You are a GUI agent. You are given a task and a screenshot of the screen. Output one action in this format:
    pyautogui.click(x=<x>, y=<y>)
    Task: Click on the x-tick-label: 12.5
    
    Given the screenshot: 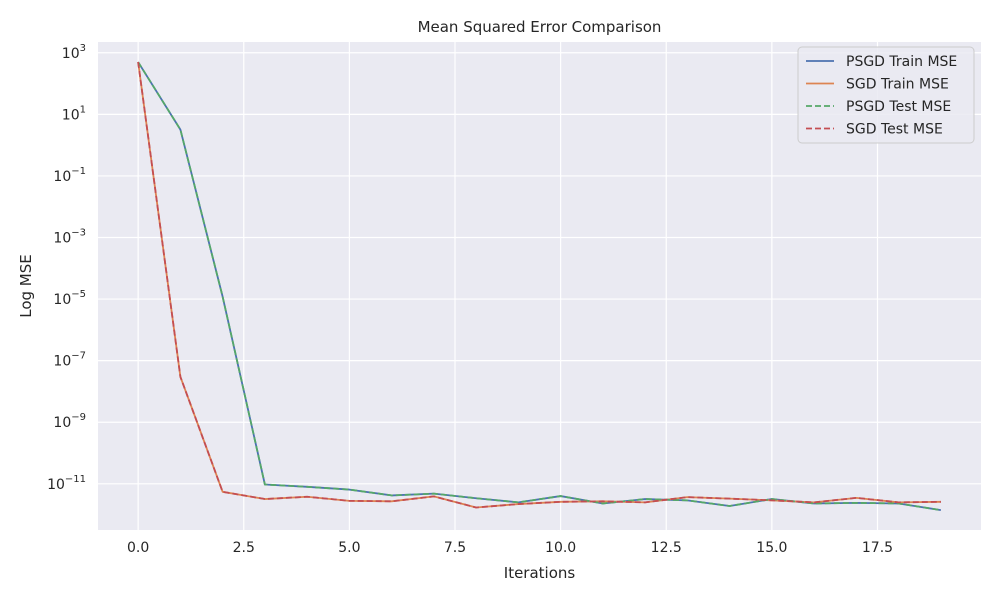 What is the action you would take?
    pyautogui.click(x=666, y=548)
    